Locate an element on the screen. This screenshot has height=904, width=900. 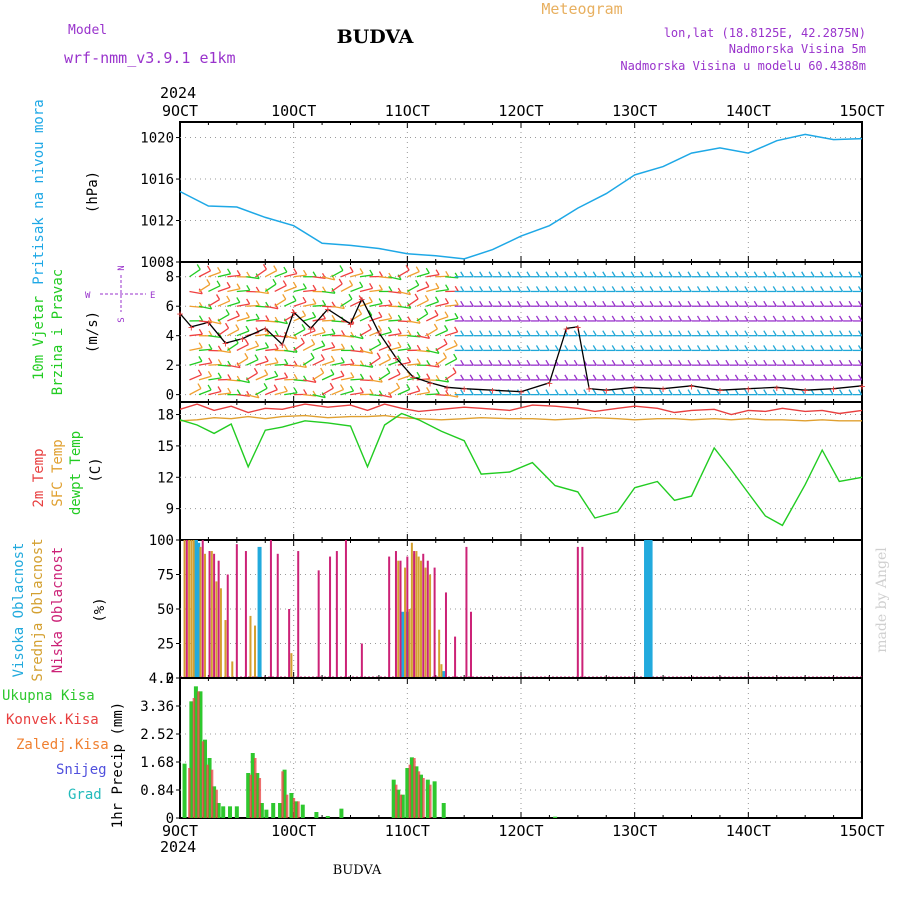
precip-axis-label: 1hr Precip (mm) is located at coordinates (118, 765).